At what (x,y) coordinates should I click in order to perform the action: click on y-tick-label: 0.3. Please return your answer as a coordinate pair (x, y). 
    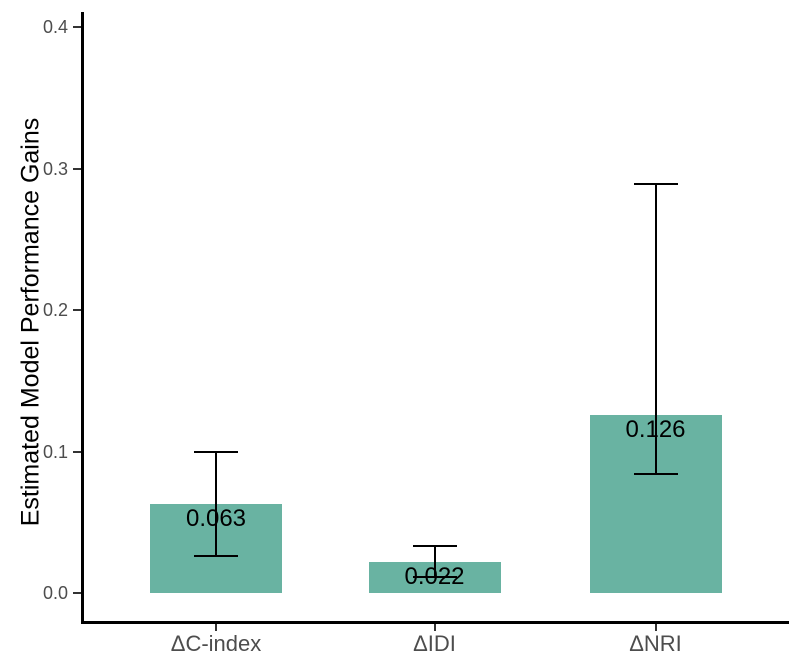
    Looking at the image, I should click on (55, 168).